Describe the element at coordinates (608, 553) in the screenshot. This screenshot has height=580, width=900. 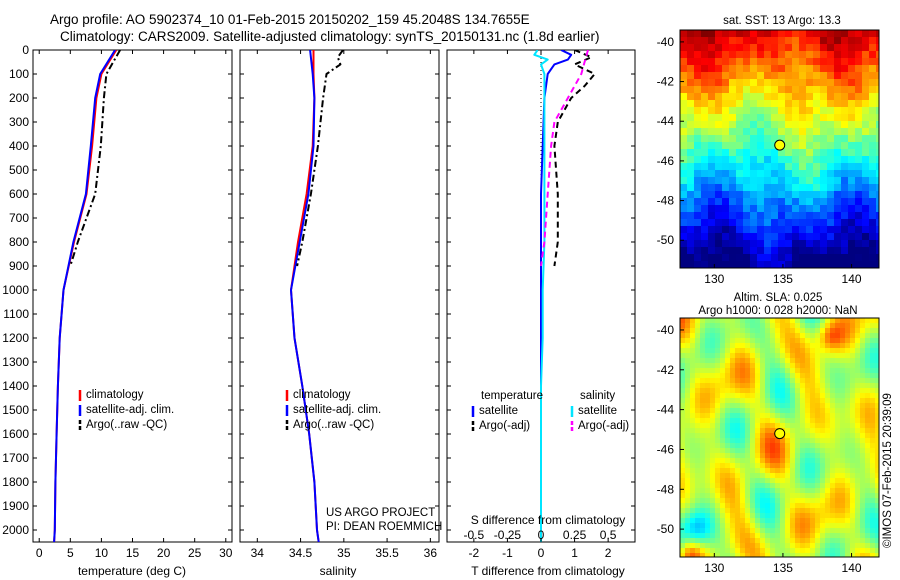
I see `difference-xtick-label: 2` at that location.